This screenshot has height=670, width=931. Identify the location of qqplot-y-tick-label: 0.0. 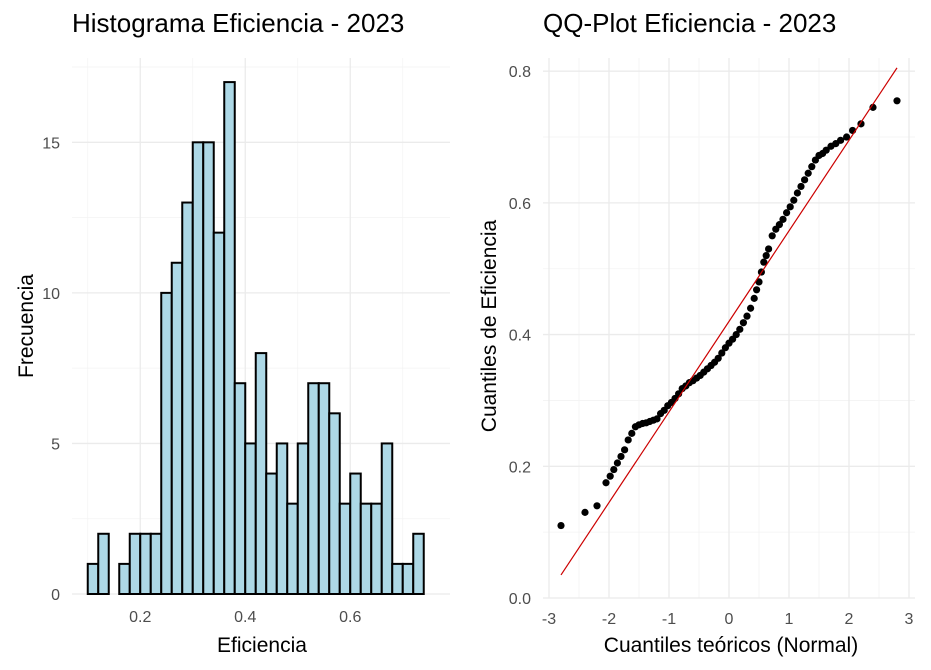
(520, 599).